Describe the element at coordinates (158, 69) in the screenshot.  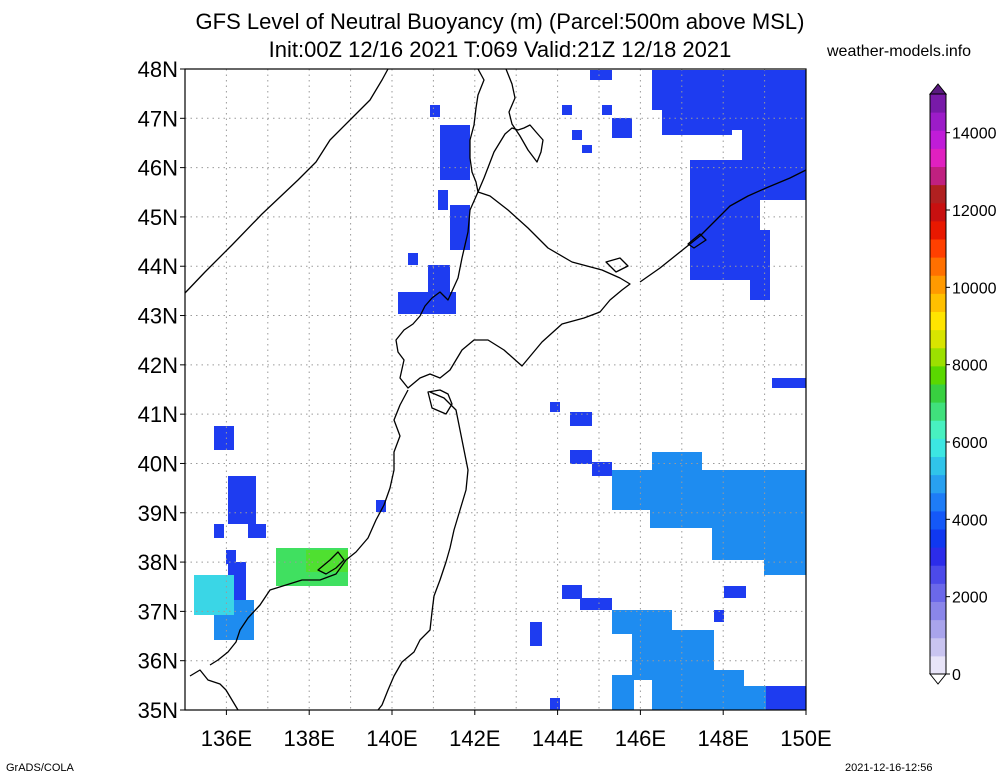
I see `lat-label: 48N` at that location.